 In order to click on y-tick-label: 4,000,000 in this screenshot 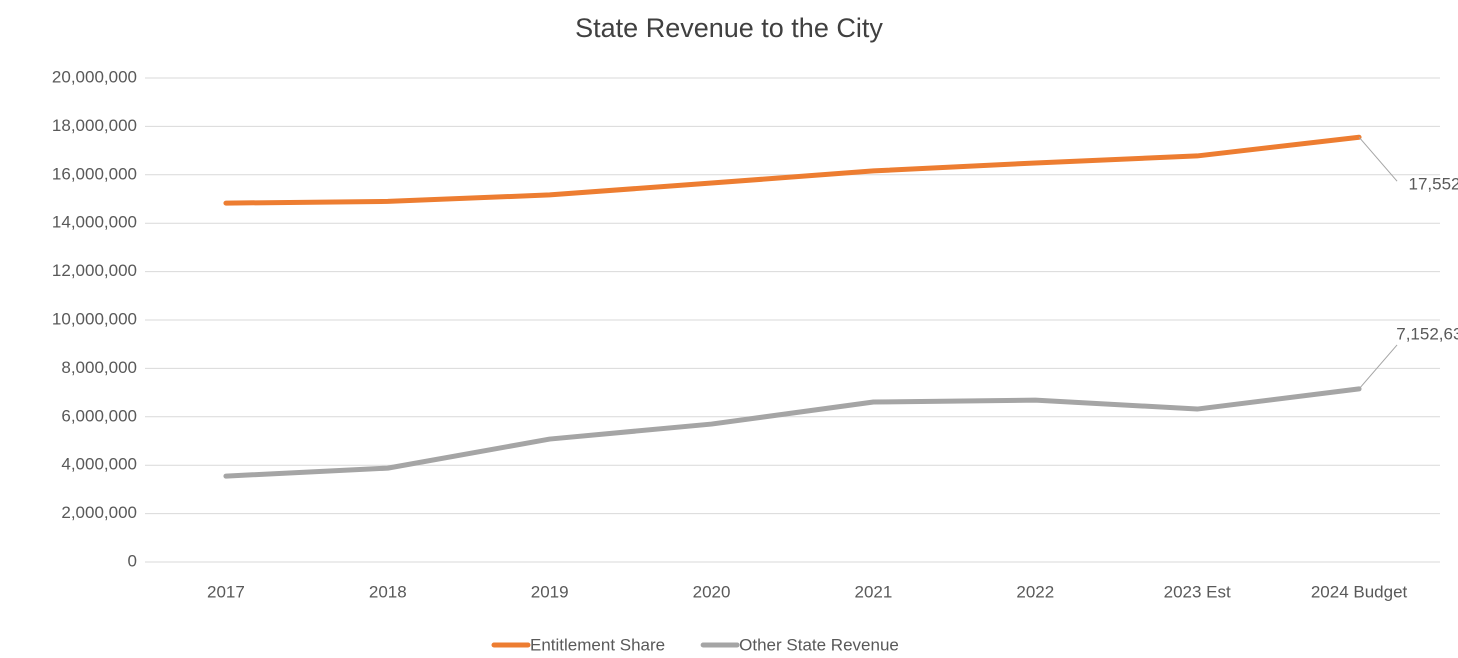, I will do `click(99, 464)`.